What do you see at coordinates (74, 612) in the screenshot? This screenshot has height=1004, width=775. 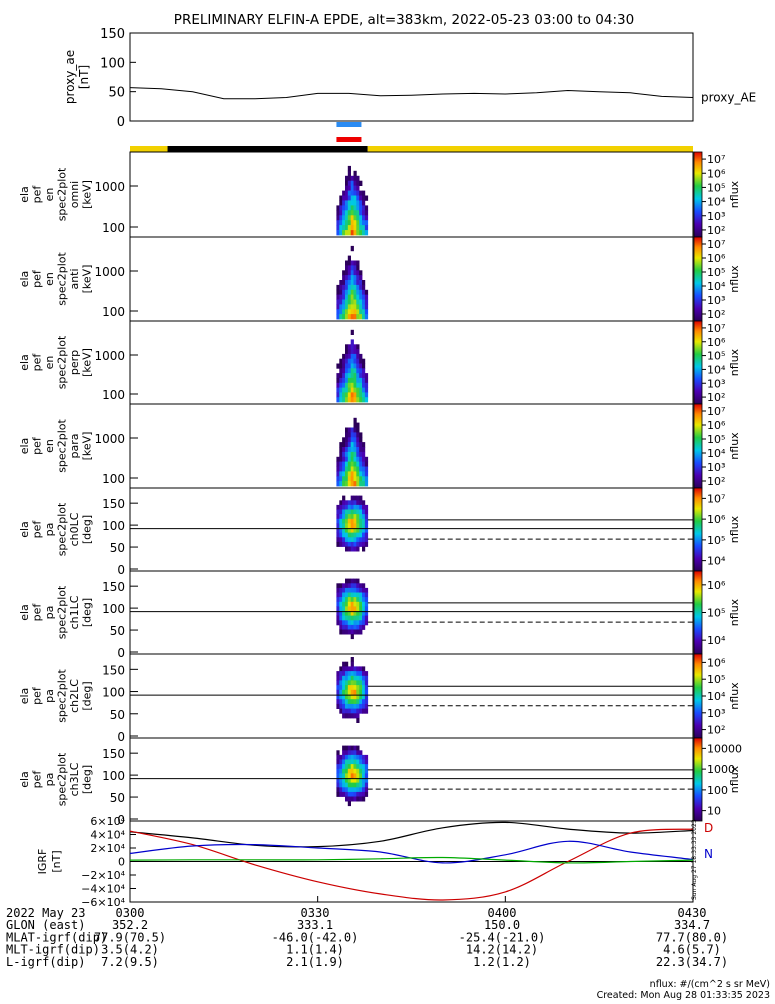 I see `pitch-panel-ylabel-line: ch1LC` at bounding box center [74, 612].